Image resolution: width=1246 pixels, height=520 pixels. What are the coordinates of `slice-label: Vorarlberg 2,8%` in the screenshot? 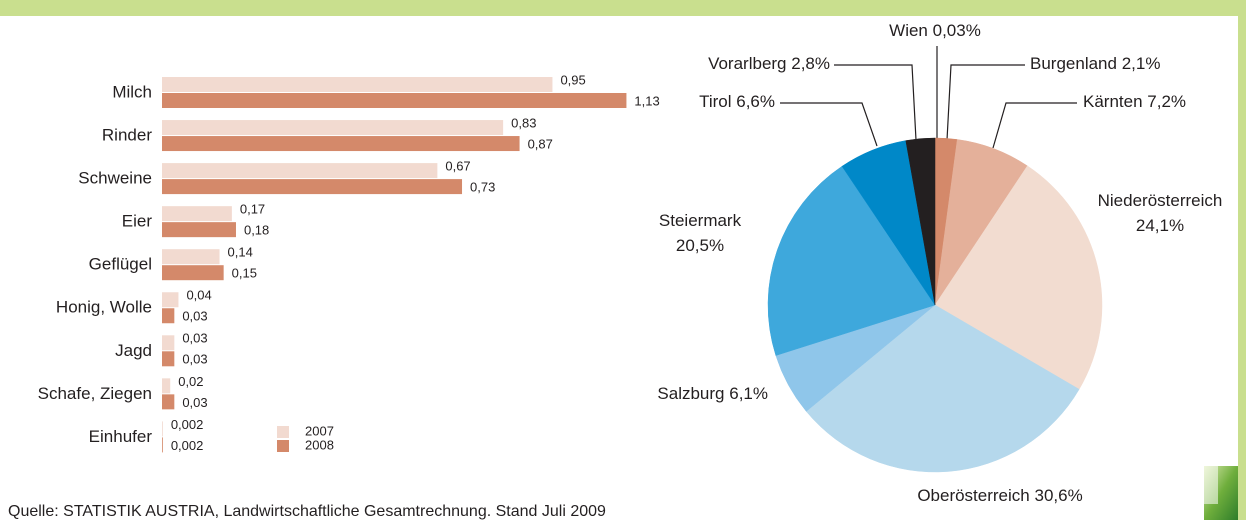 It's located at (769, 63).